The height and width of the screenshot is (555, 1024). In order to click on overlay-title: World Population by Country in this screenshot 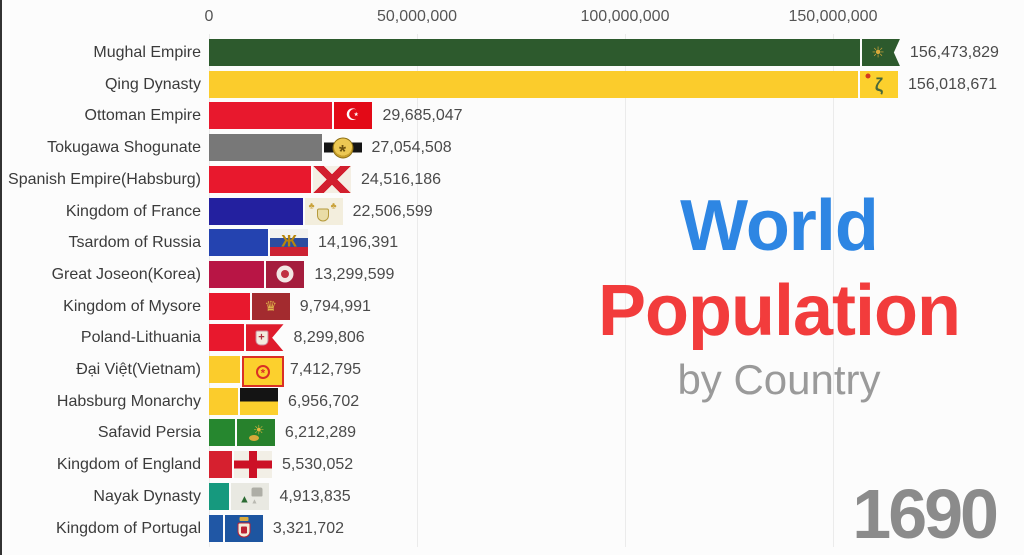, I will do `click(779, 294)`.